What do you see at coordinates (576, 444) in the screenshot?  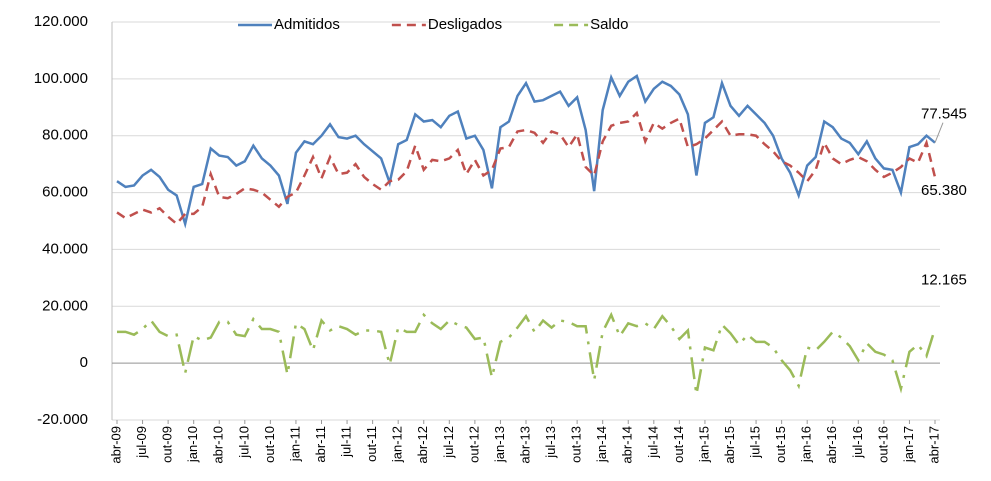 I see `x-tick-label: out-13` at bounding box center [576, 444].